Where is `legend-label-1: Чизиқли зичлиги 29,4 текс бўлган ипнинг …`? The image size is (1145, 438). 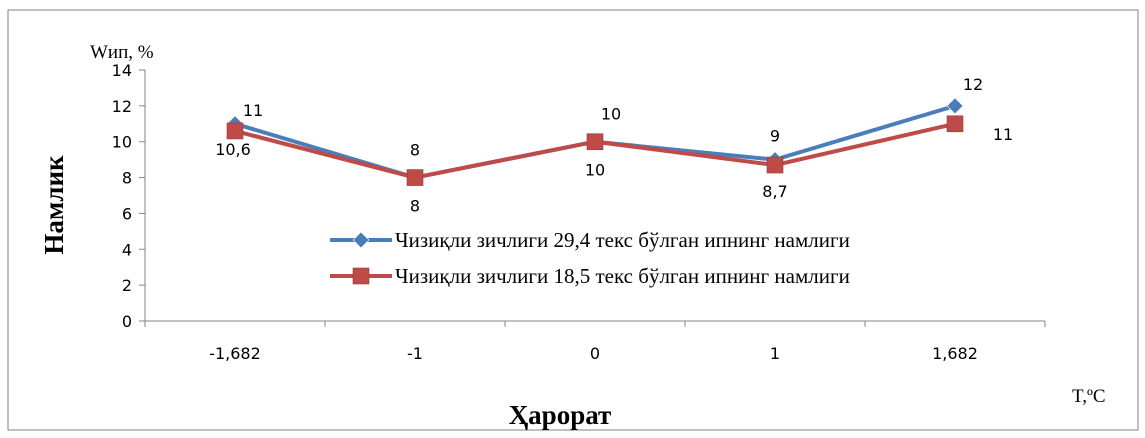 legend-label-1: Чизиқли зичлиги 29,4 текс бўлган ипнинг … is located at coordinates (622, 240).